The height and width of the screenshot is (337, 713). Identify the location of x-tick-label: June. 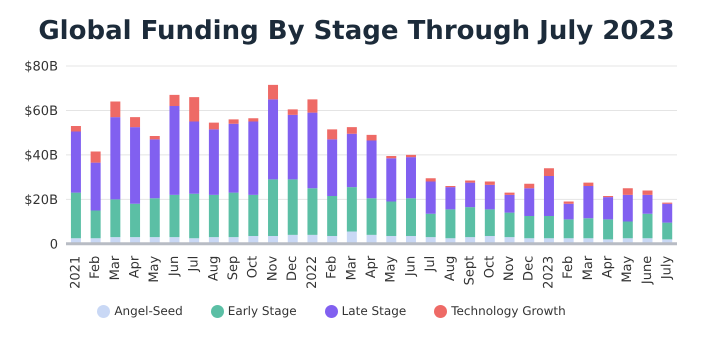
(647, 271).